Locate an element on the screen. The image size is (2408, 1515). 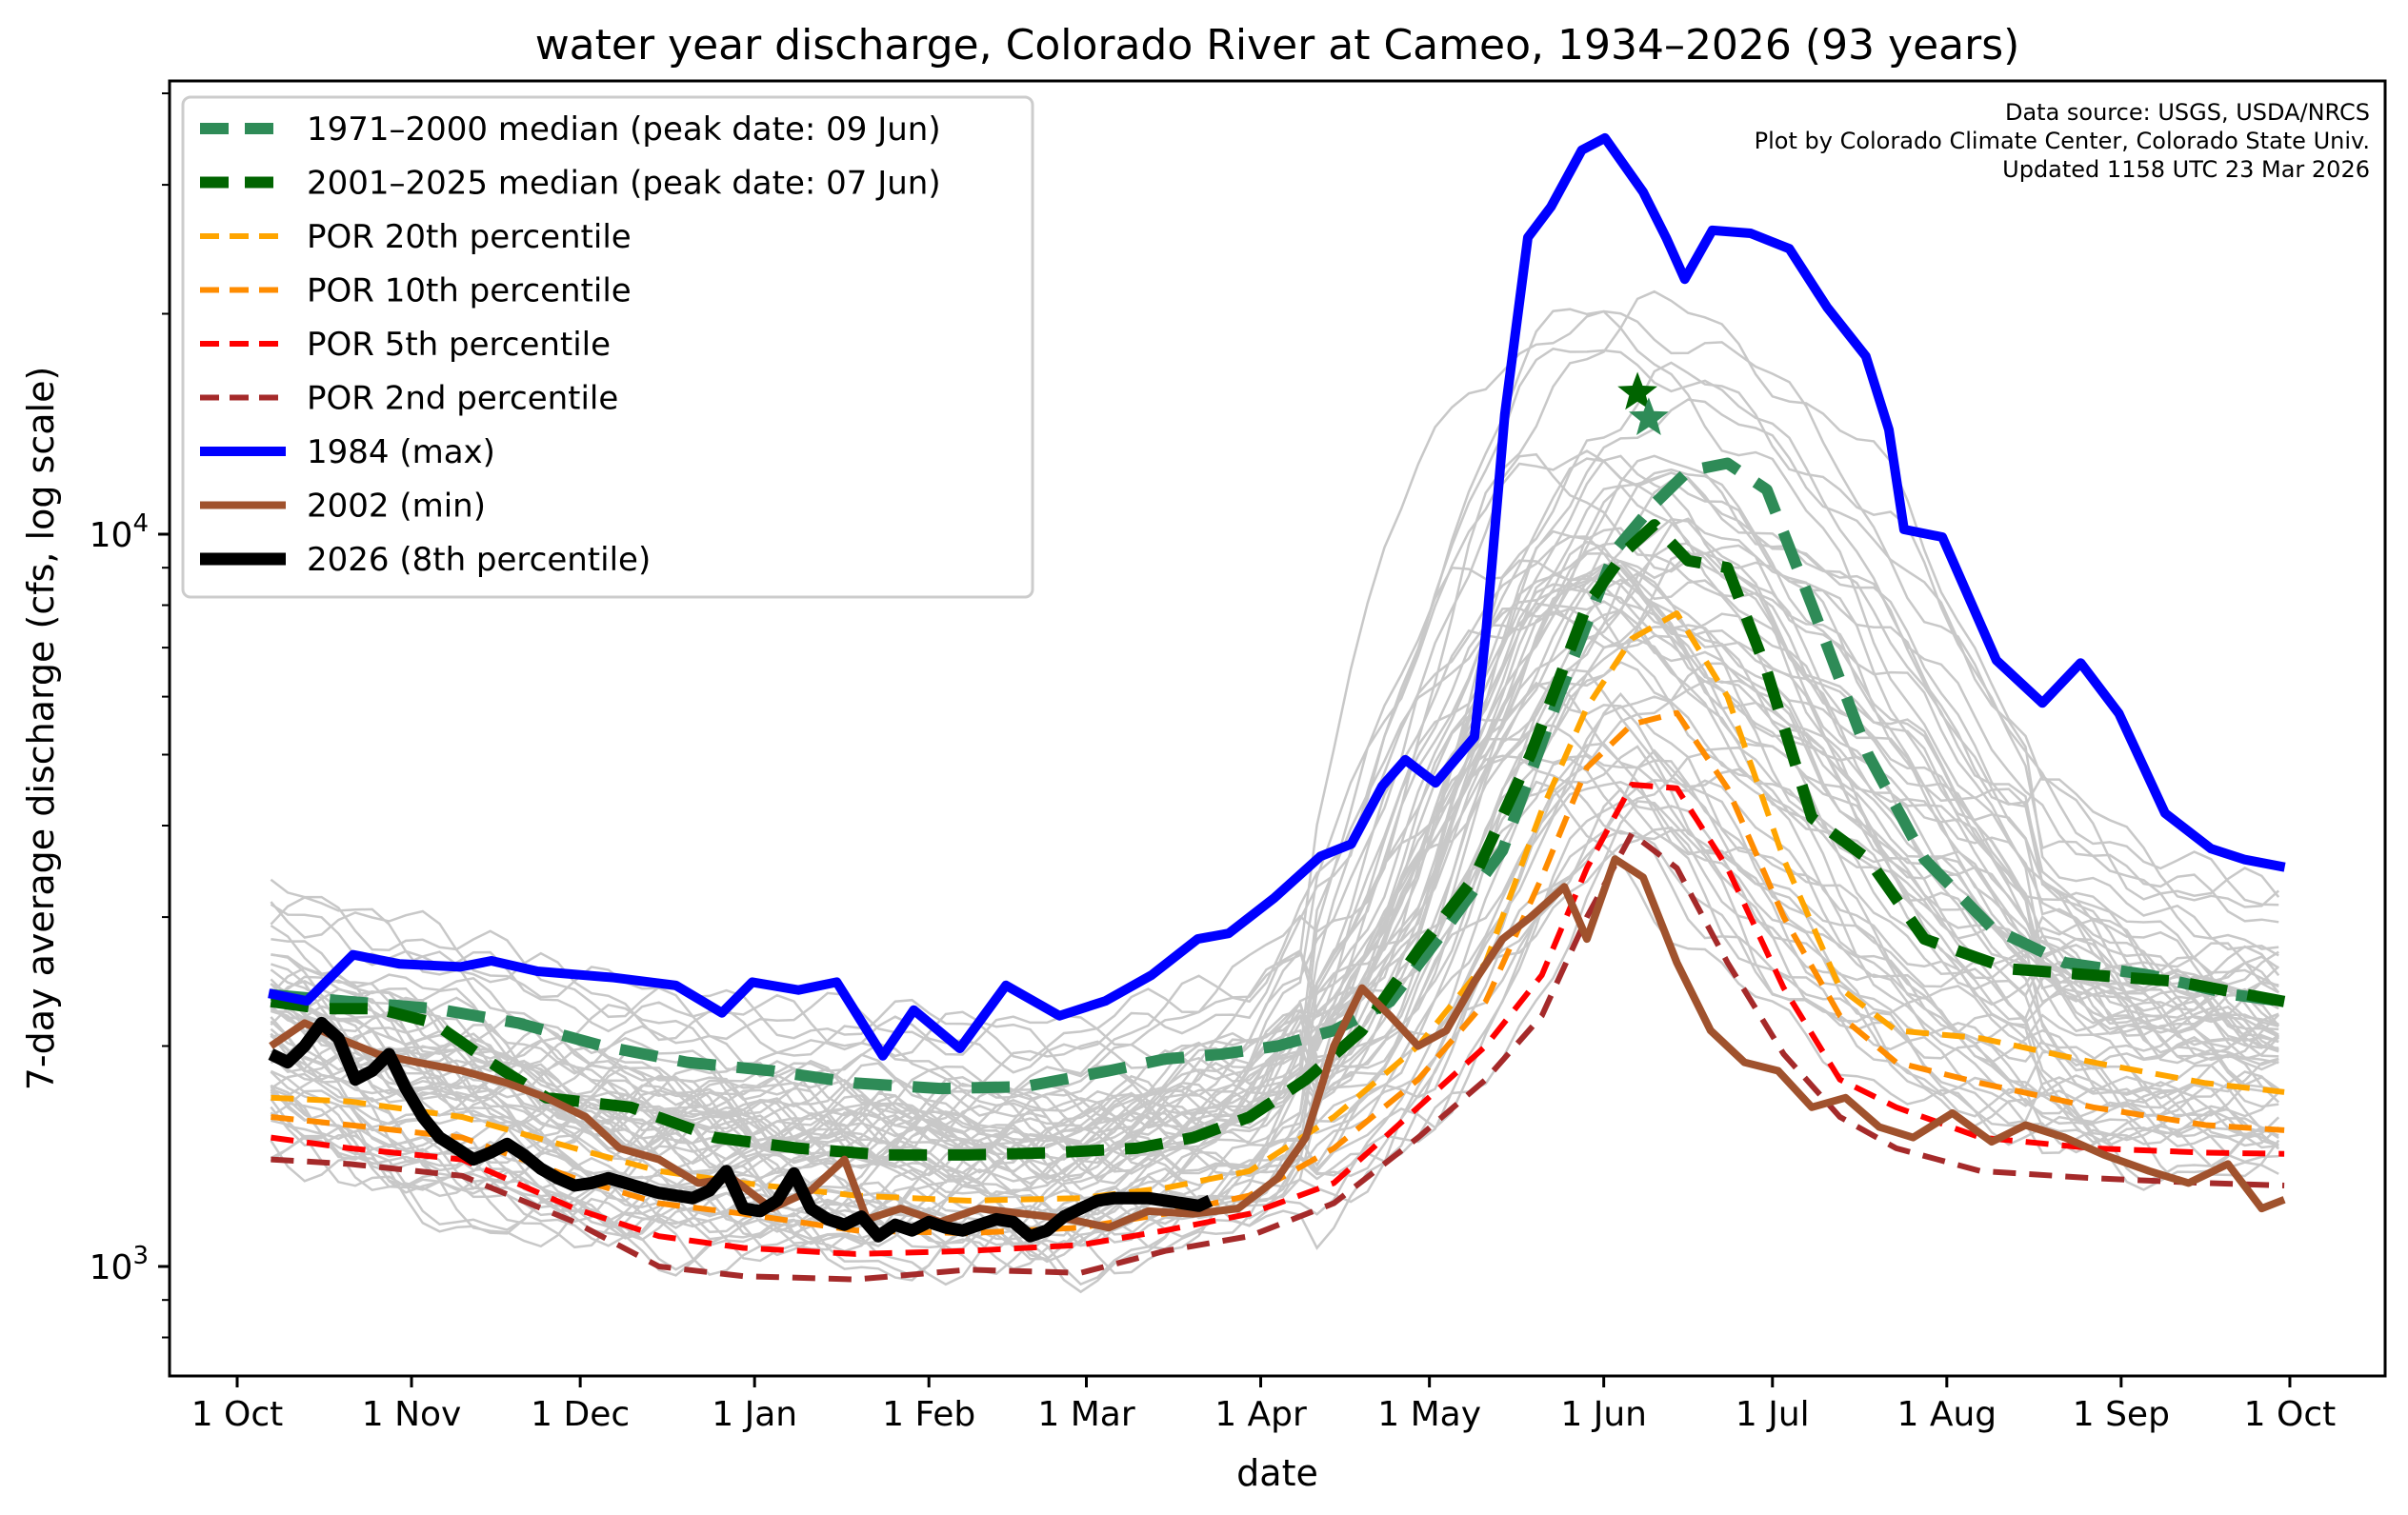
y-tick-label: 10⁴ is located at coordinates (119, 532).